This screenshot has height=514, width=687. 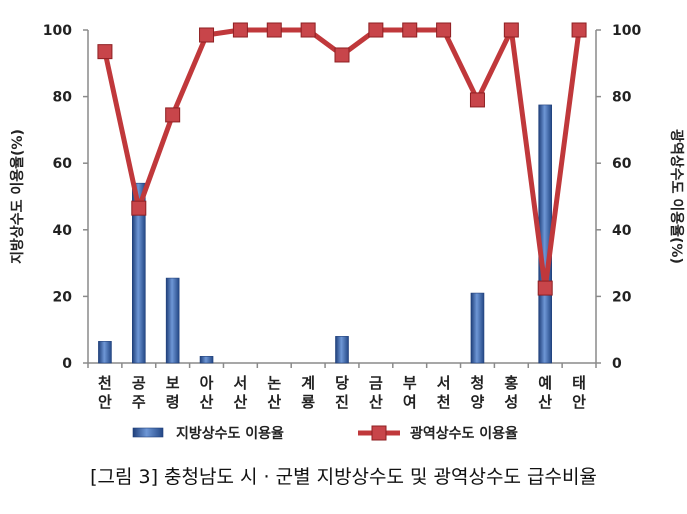 I want to click on y-tick-label-left: 100, so click(x=57, y=31).